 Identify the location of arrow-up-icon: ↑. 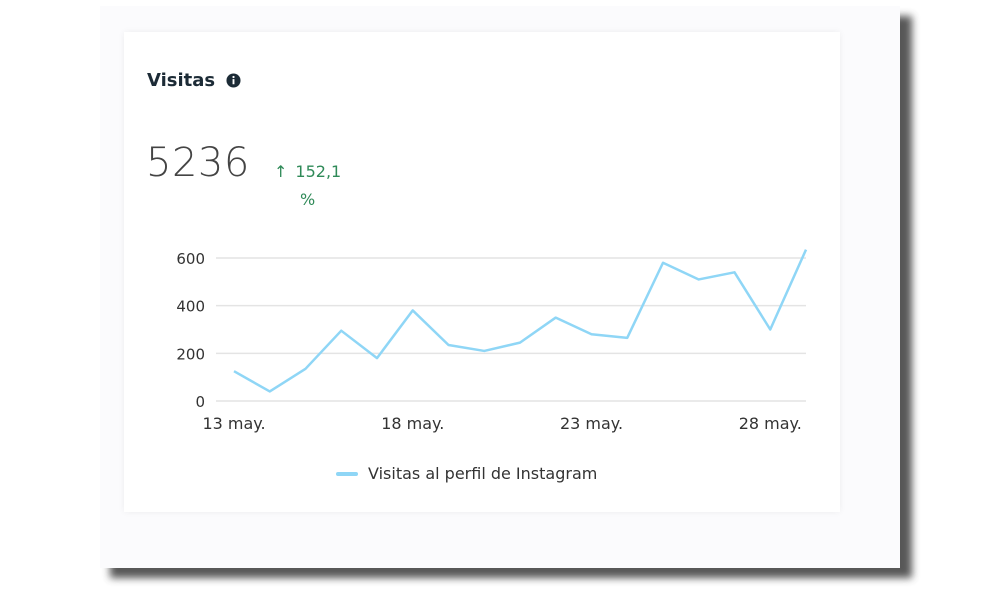
(281, 171).